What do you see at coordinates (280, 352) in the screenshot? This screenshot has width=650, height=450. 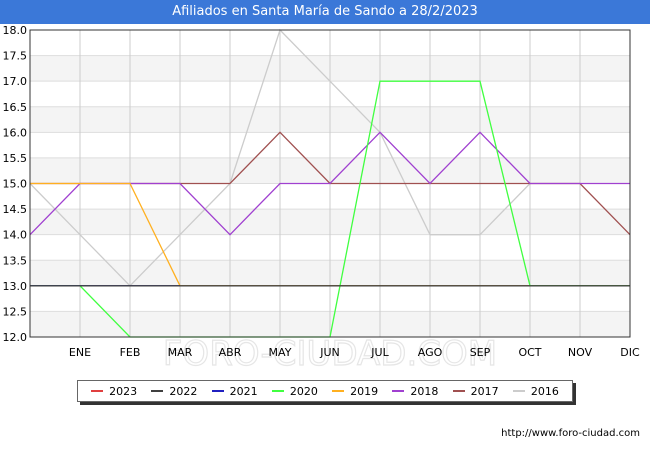 I see `x-tick-label: MAY` at bounding box center [280, 352].